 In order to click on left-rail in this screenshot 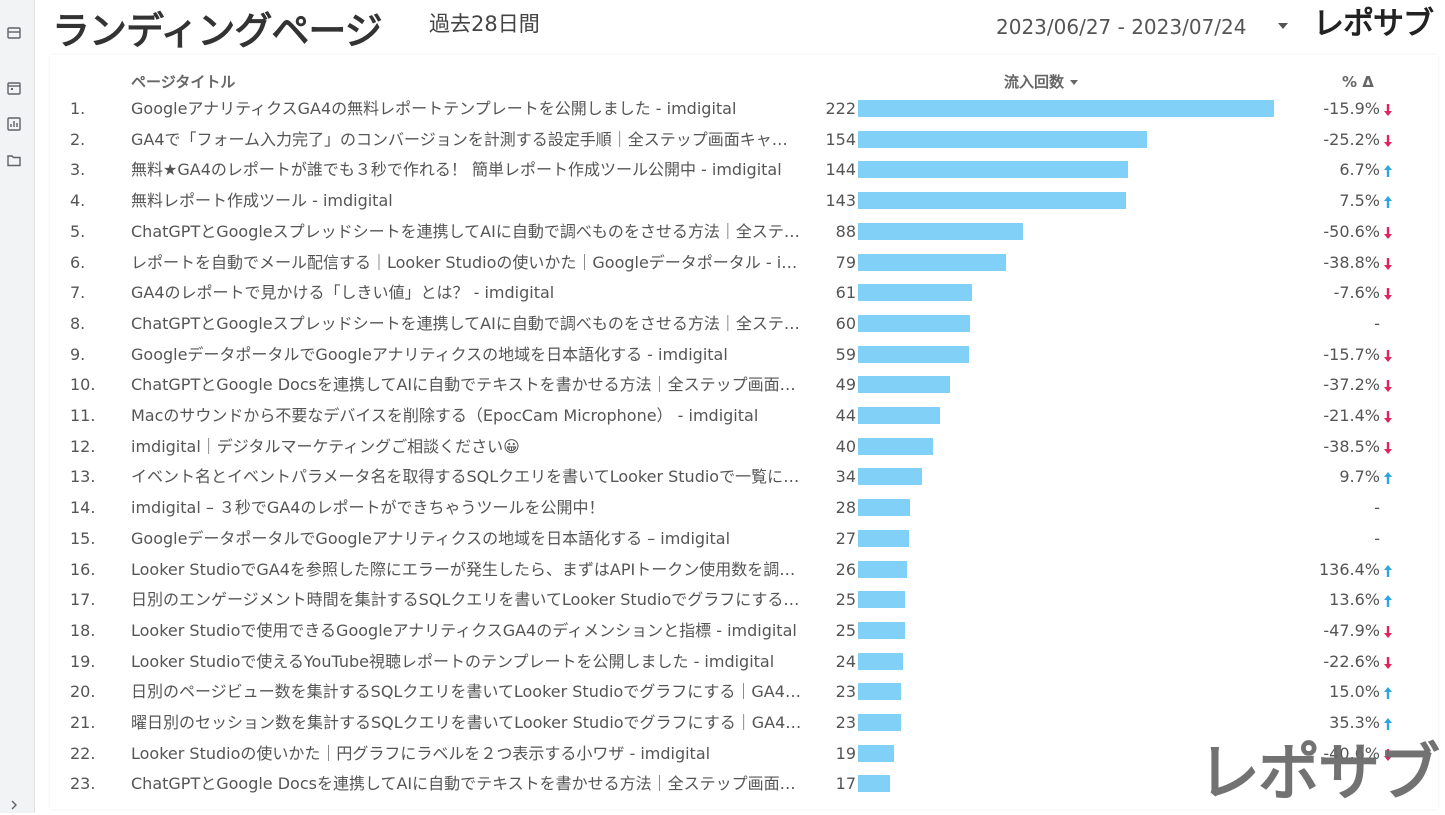, I will do `click(17, 406)`.